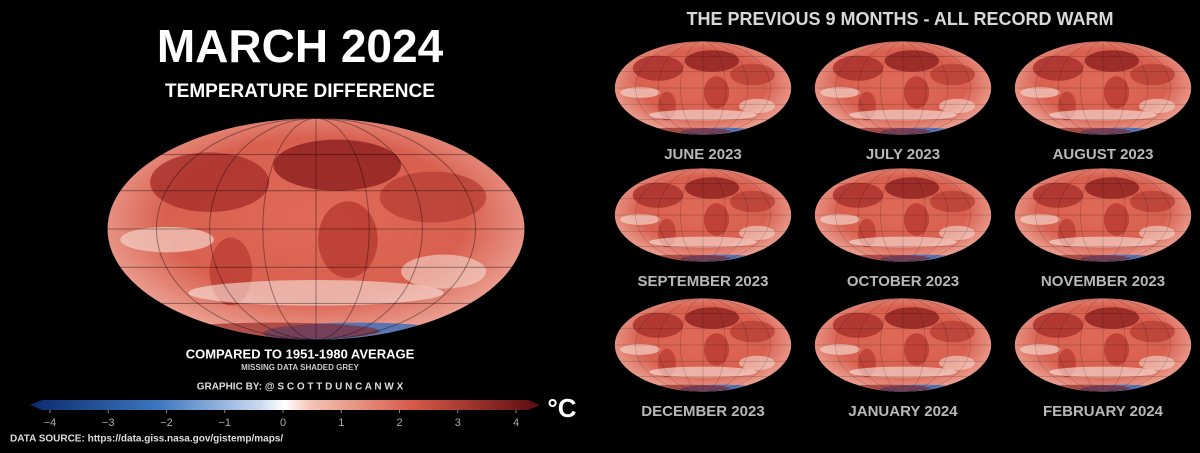  What do you see at coordinates (285, 405) in the screenshot?
I see `colorbar` at bounding box center [285, 405].